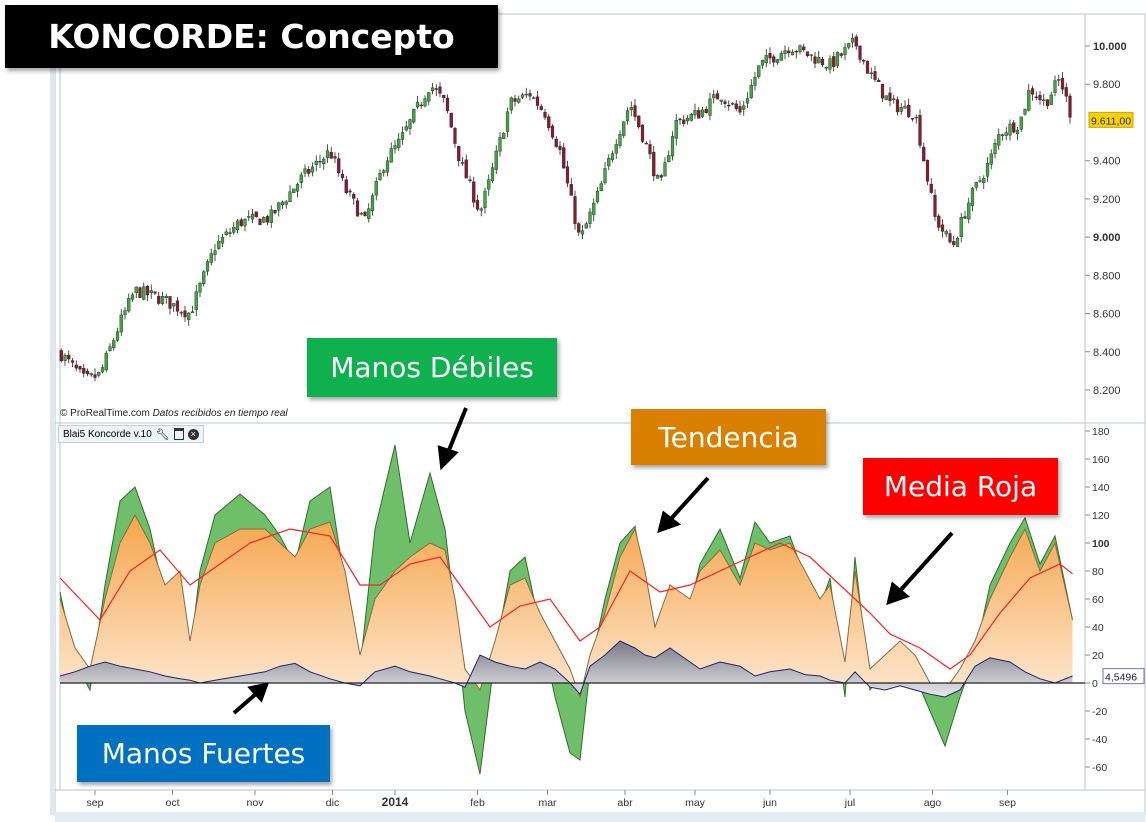  I want to click on wrench-icon: 🔧︎, so click(162, 434).